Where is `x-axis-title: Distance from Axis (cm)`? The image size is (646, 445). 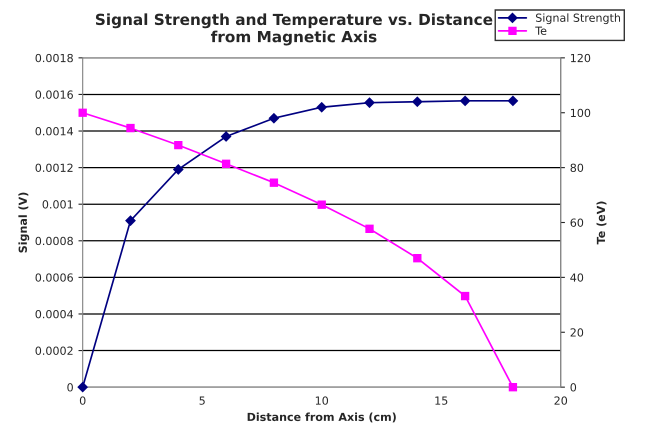 x-axis-title: Distance from Axis (cm) is located at coordinates (322, 417).